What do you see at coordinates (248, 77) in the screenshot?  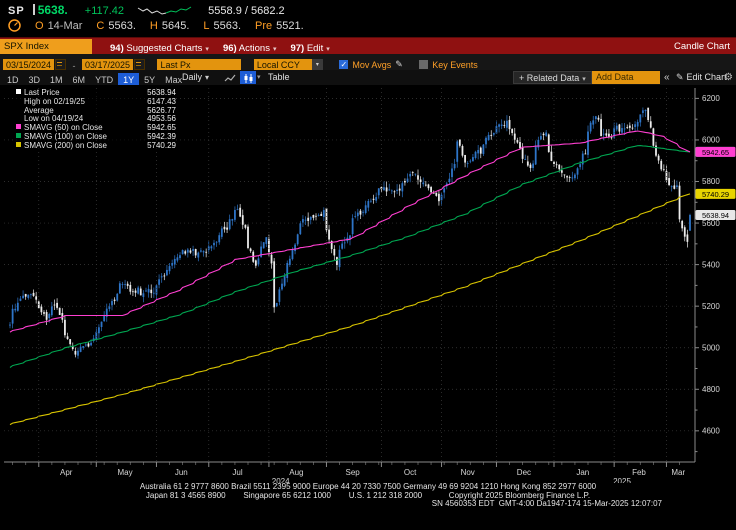 I see `candle-chart-icon` at bounding box center [248, 77].